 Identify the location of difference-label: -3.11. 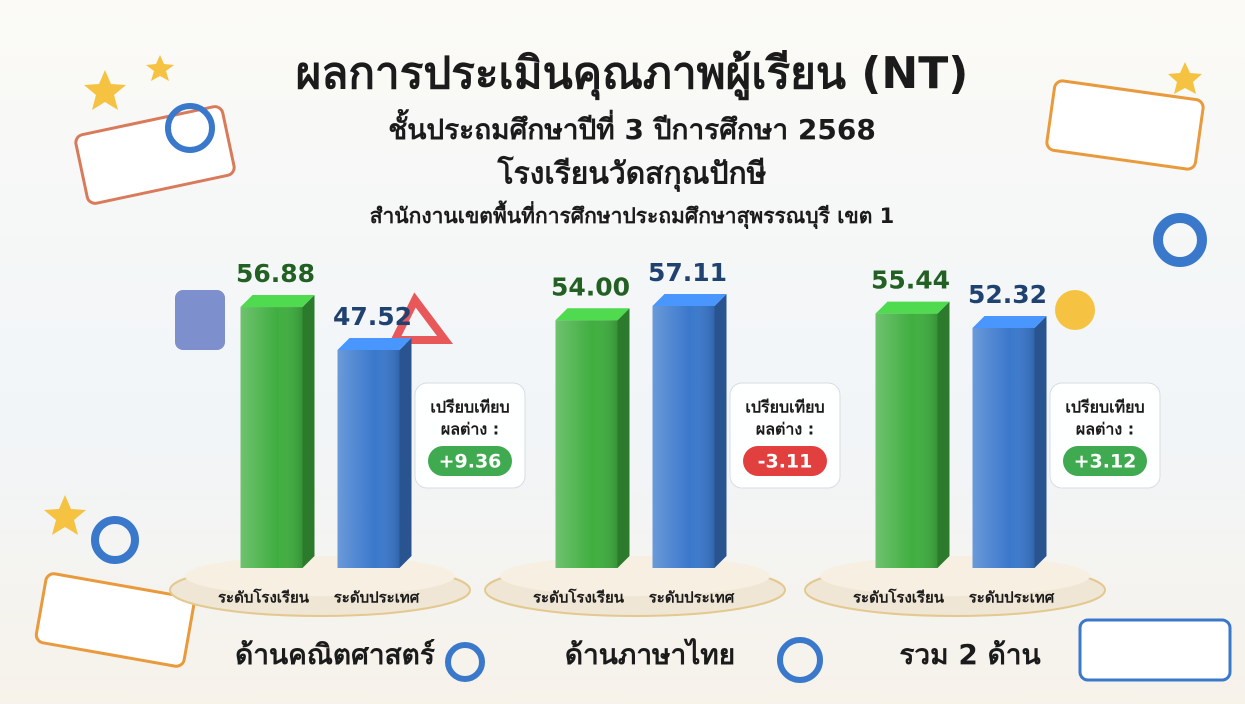
(785, 462).